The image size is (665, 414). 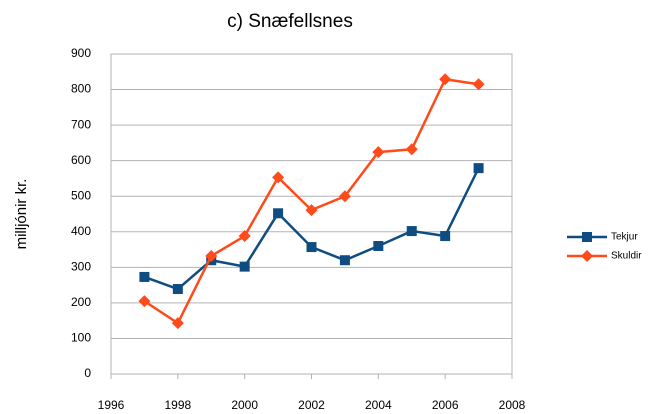 I want to click on legend-label: Tekjur, so click(x=624, y=237).